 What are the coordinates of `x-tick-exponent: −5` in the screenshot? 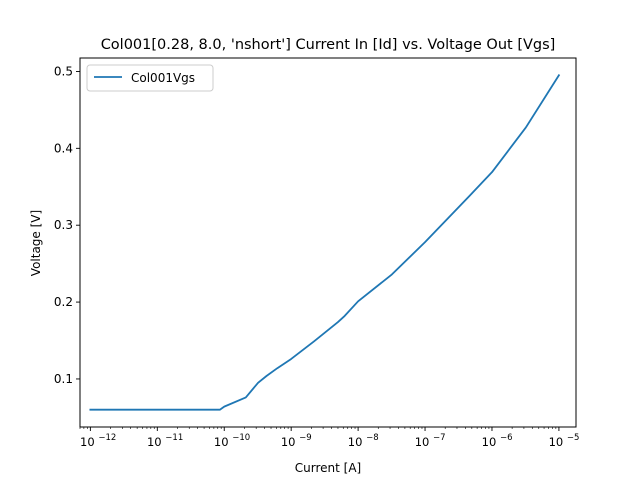 It's located at (573, 438).